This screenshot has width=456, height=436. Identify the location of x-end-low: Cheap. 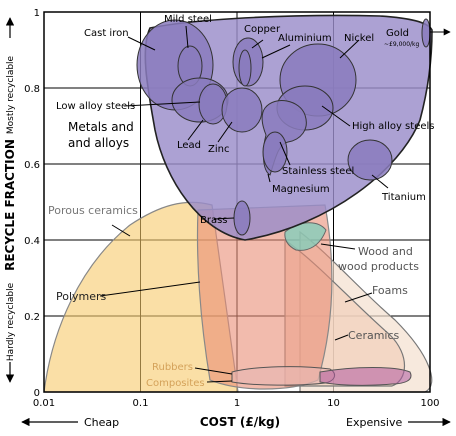
(101, 422).